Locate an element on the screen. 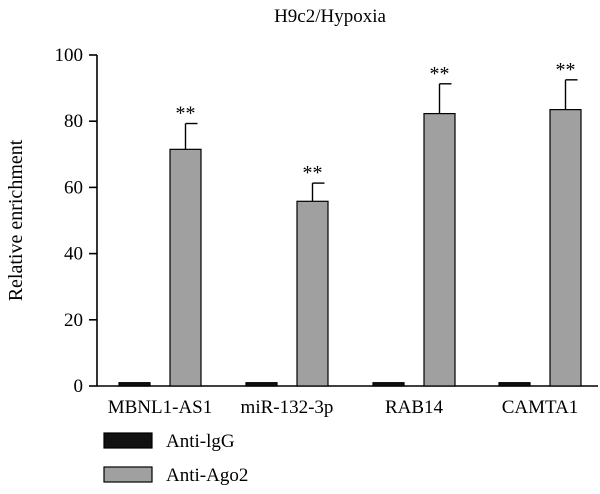  chart-title: H9c2/Hypoxia is located at coordinates (330, 16).